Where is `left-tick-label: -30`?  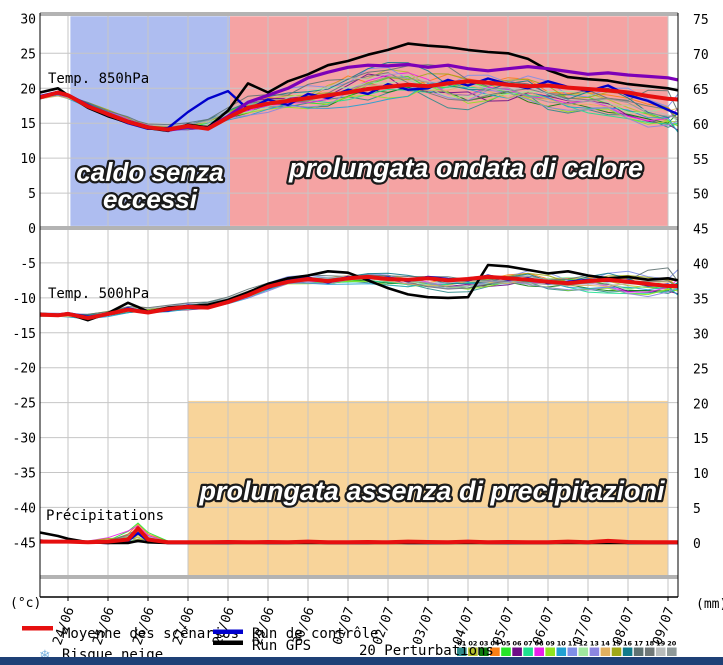
left-tick-label: -30 is located at coordinates (24, 439).